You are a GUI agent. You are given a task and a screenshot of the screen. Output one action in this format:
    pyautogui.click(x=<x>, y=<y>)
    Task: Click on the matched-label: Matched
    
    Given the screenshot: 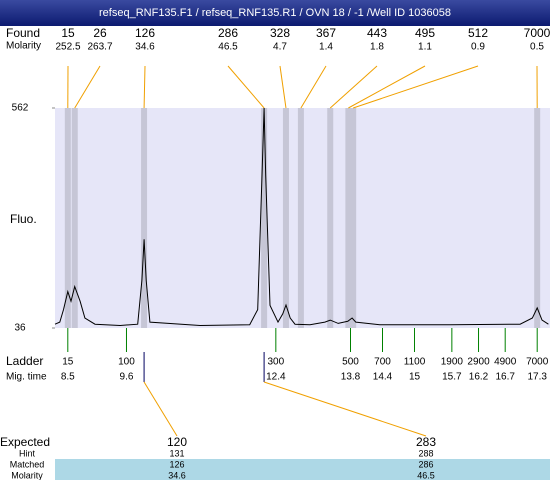 What is the action you would take?
    pyautogui.click(x=27, y=464)
    